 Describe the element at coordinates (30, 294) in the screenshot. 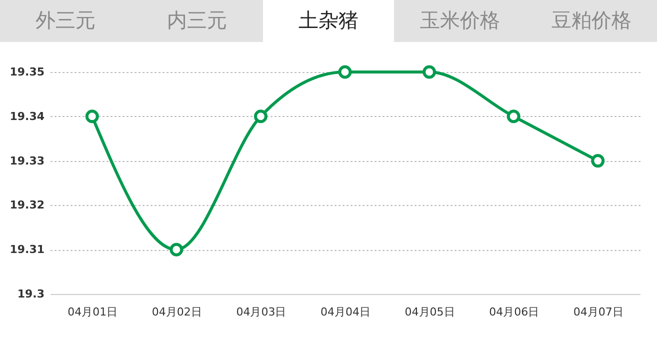

I see `y-tick-label: 19.3` at that location.